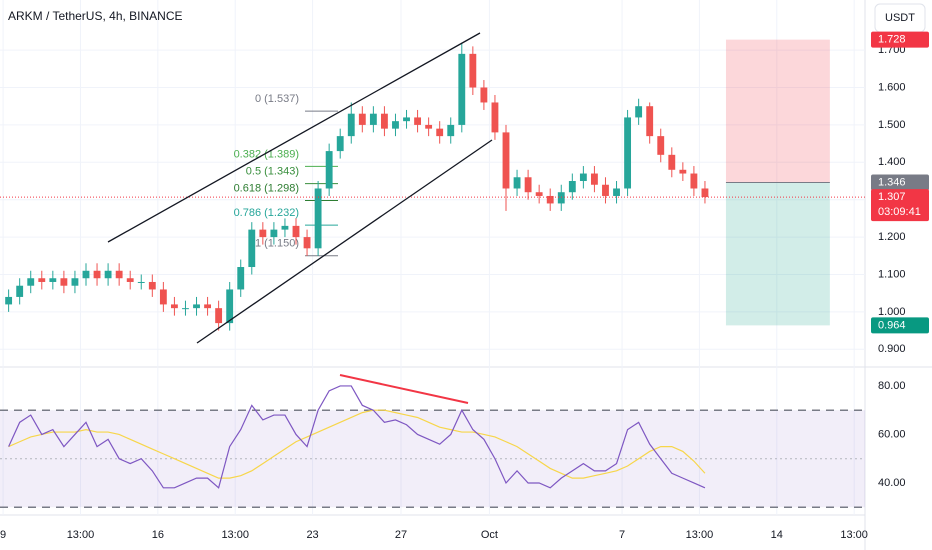  What do you see at coordinates (777, 535) in the screenshot?
I see `x-tick-label: 14` at bounding box center [777, 535].